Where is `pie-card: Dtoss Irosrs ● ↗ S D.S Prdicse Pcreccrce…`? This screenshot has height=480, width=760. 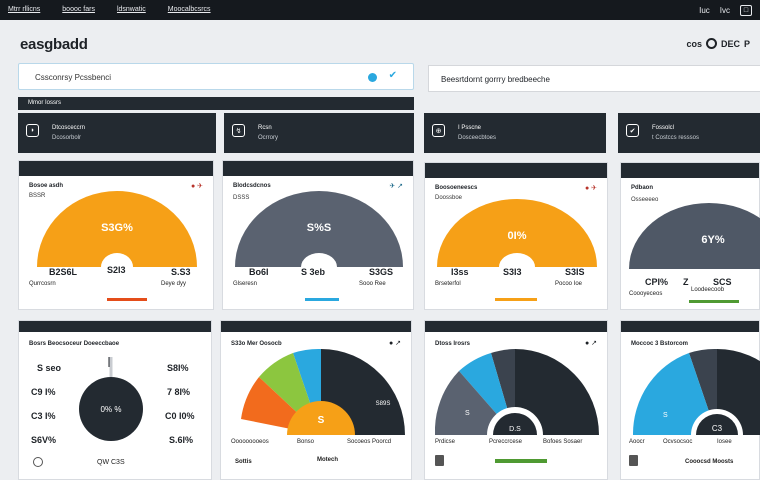
pie-card: Dtoss Irosrs ● ↗ S D.S Prdicse Pcreccrce… is located at coordinates (516, 400).